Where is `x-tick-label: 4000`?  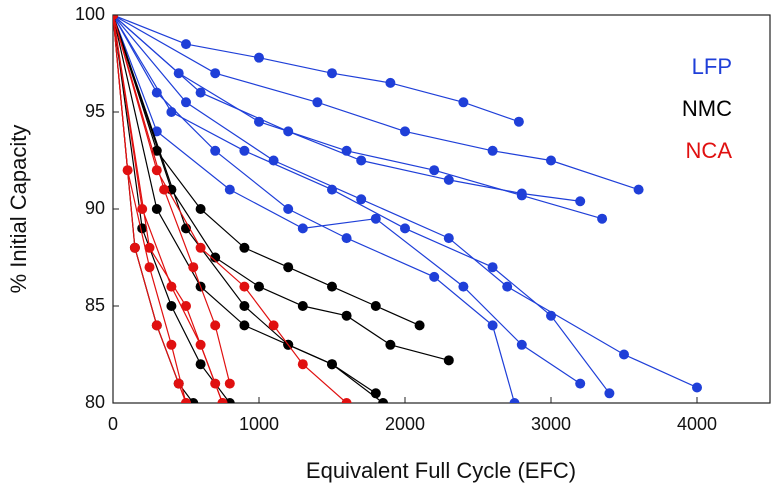 x-tick-label: 4000 is located at coordinates (697, 424).